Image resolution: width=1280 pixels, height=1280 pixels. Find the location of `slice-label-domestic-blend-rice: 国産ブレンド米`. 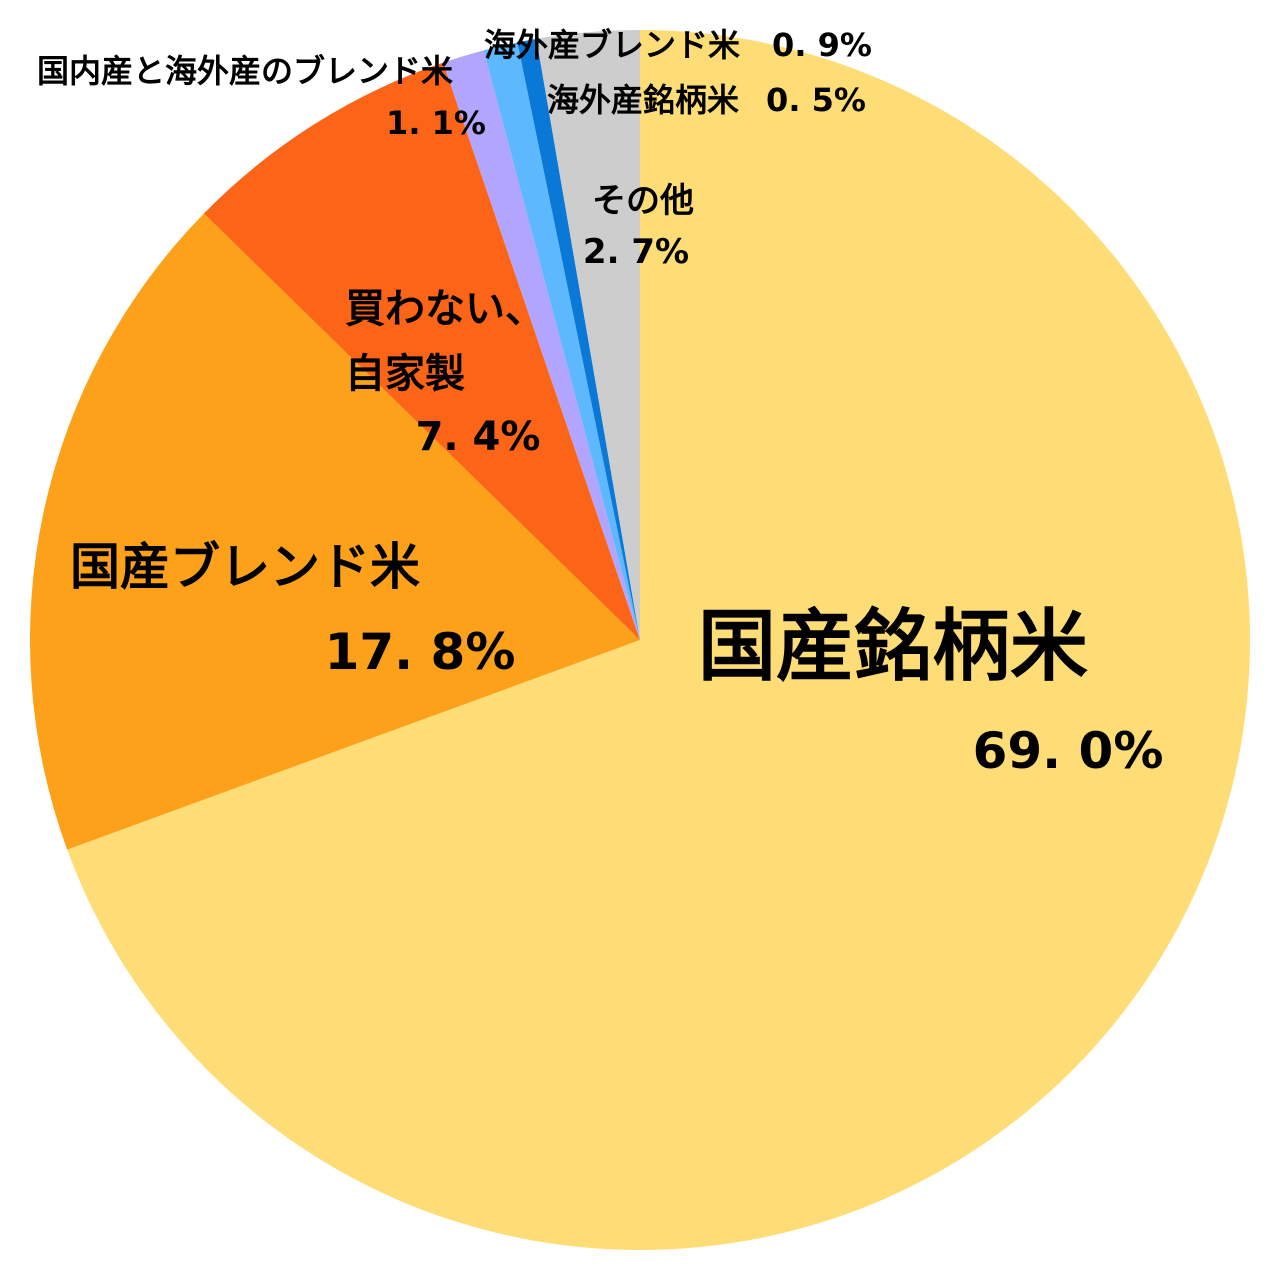

slice-label-domestic-blend-rice: 国産ブレンド米 is located at coordinates (245, 567).